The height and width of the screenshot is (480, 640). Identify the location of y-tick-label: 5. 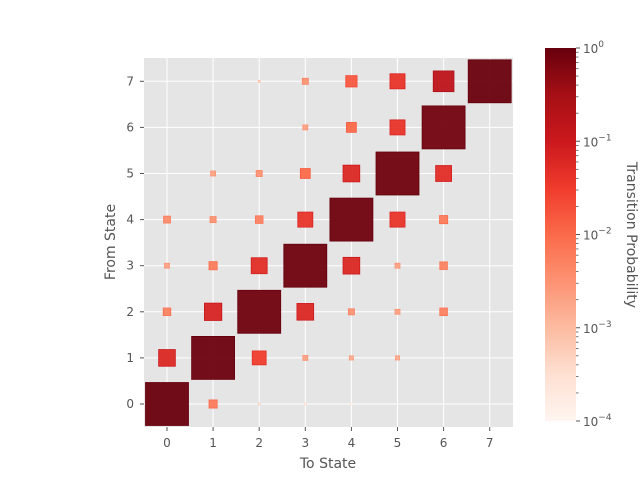
(130, 174).